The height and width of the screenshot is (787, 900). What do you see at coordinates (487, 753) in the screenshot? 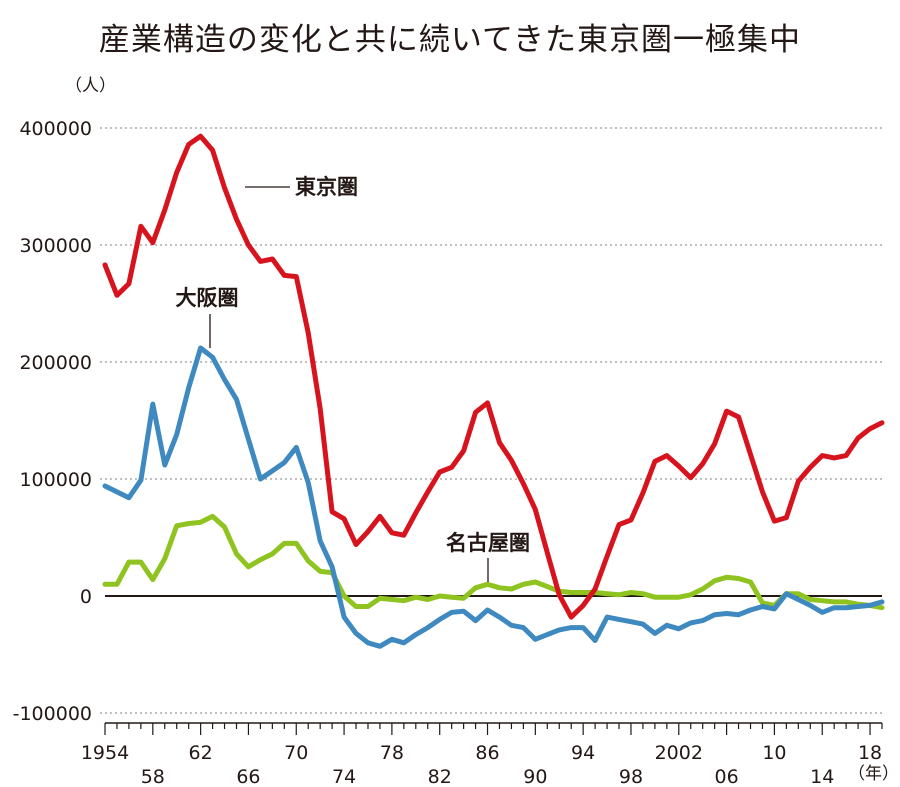
I see `x-tick-label: 86` at bounding box center [487, 753].